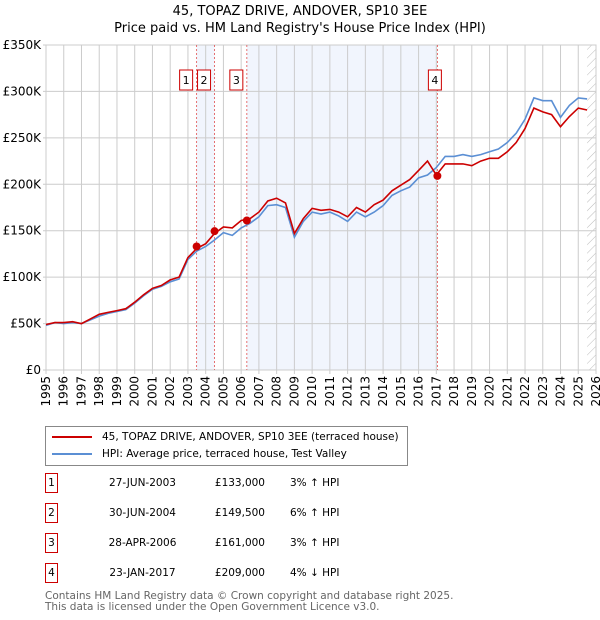 Image resolution: width=600 pixels, height=620 pixels. I want to click on sale-label-box: 3, so click(236, 80).